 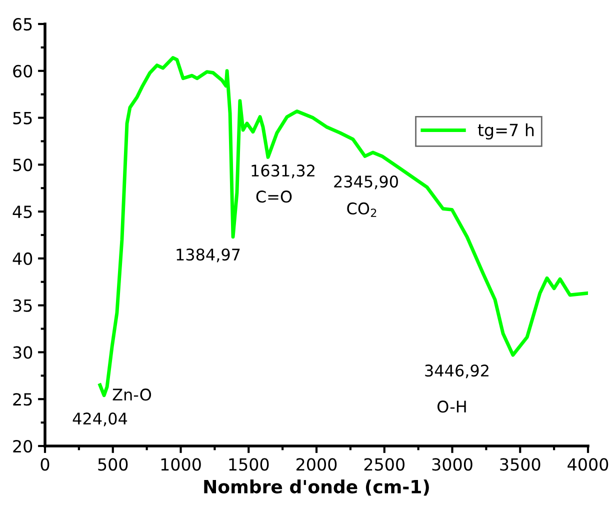 I want to click on y-tick-label: 55, so click(x=22, y=118).